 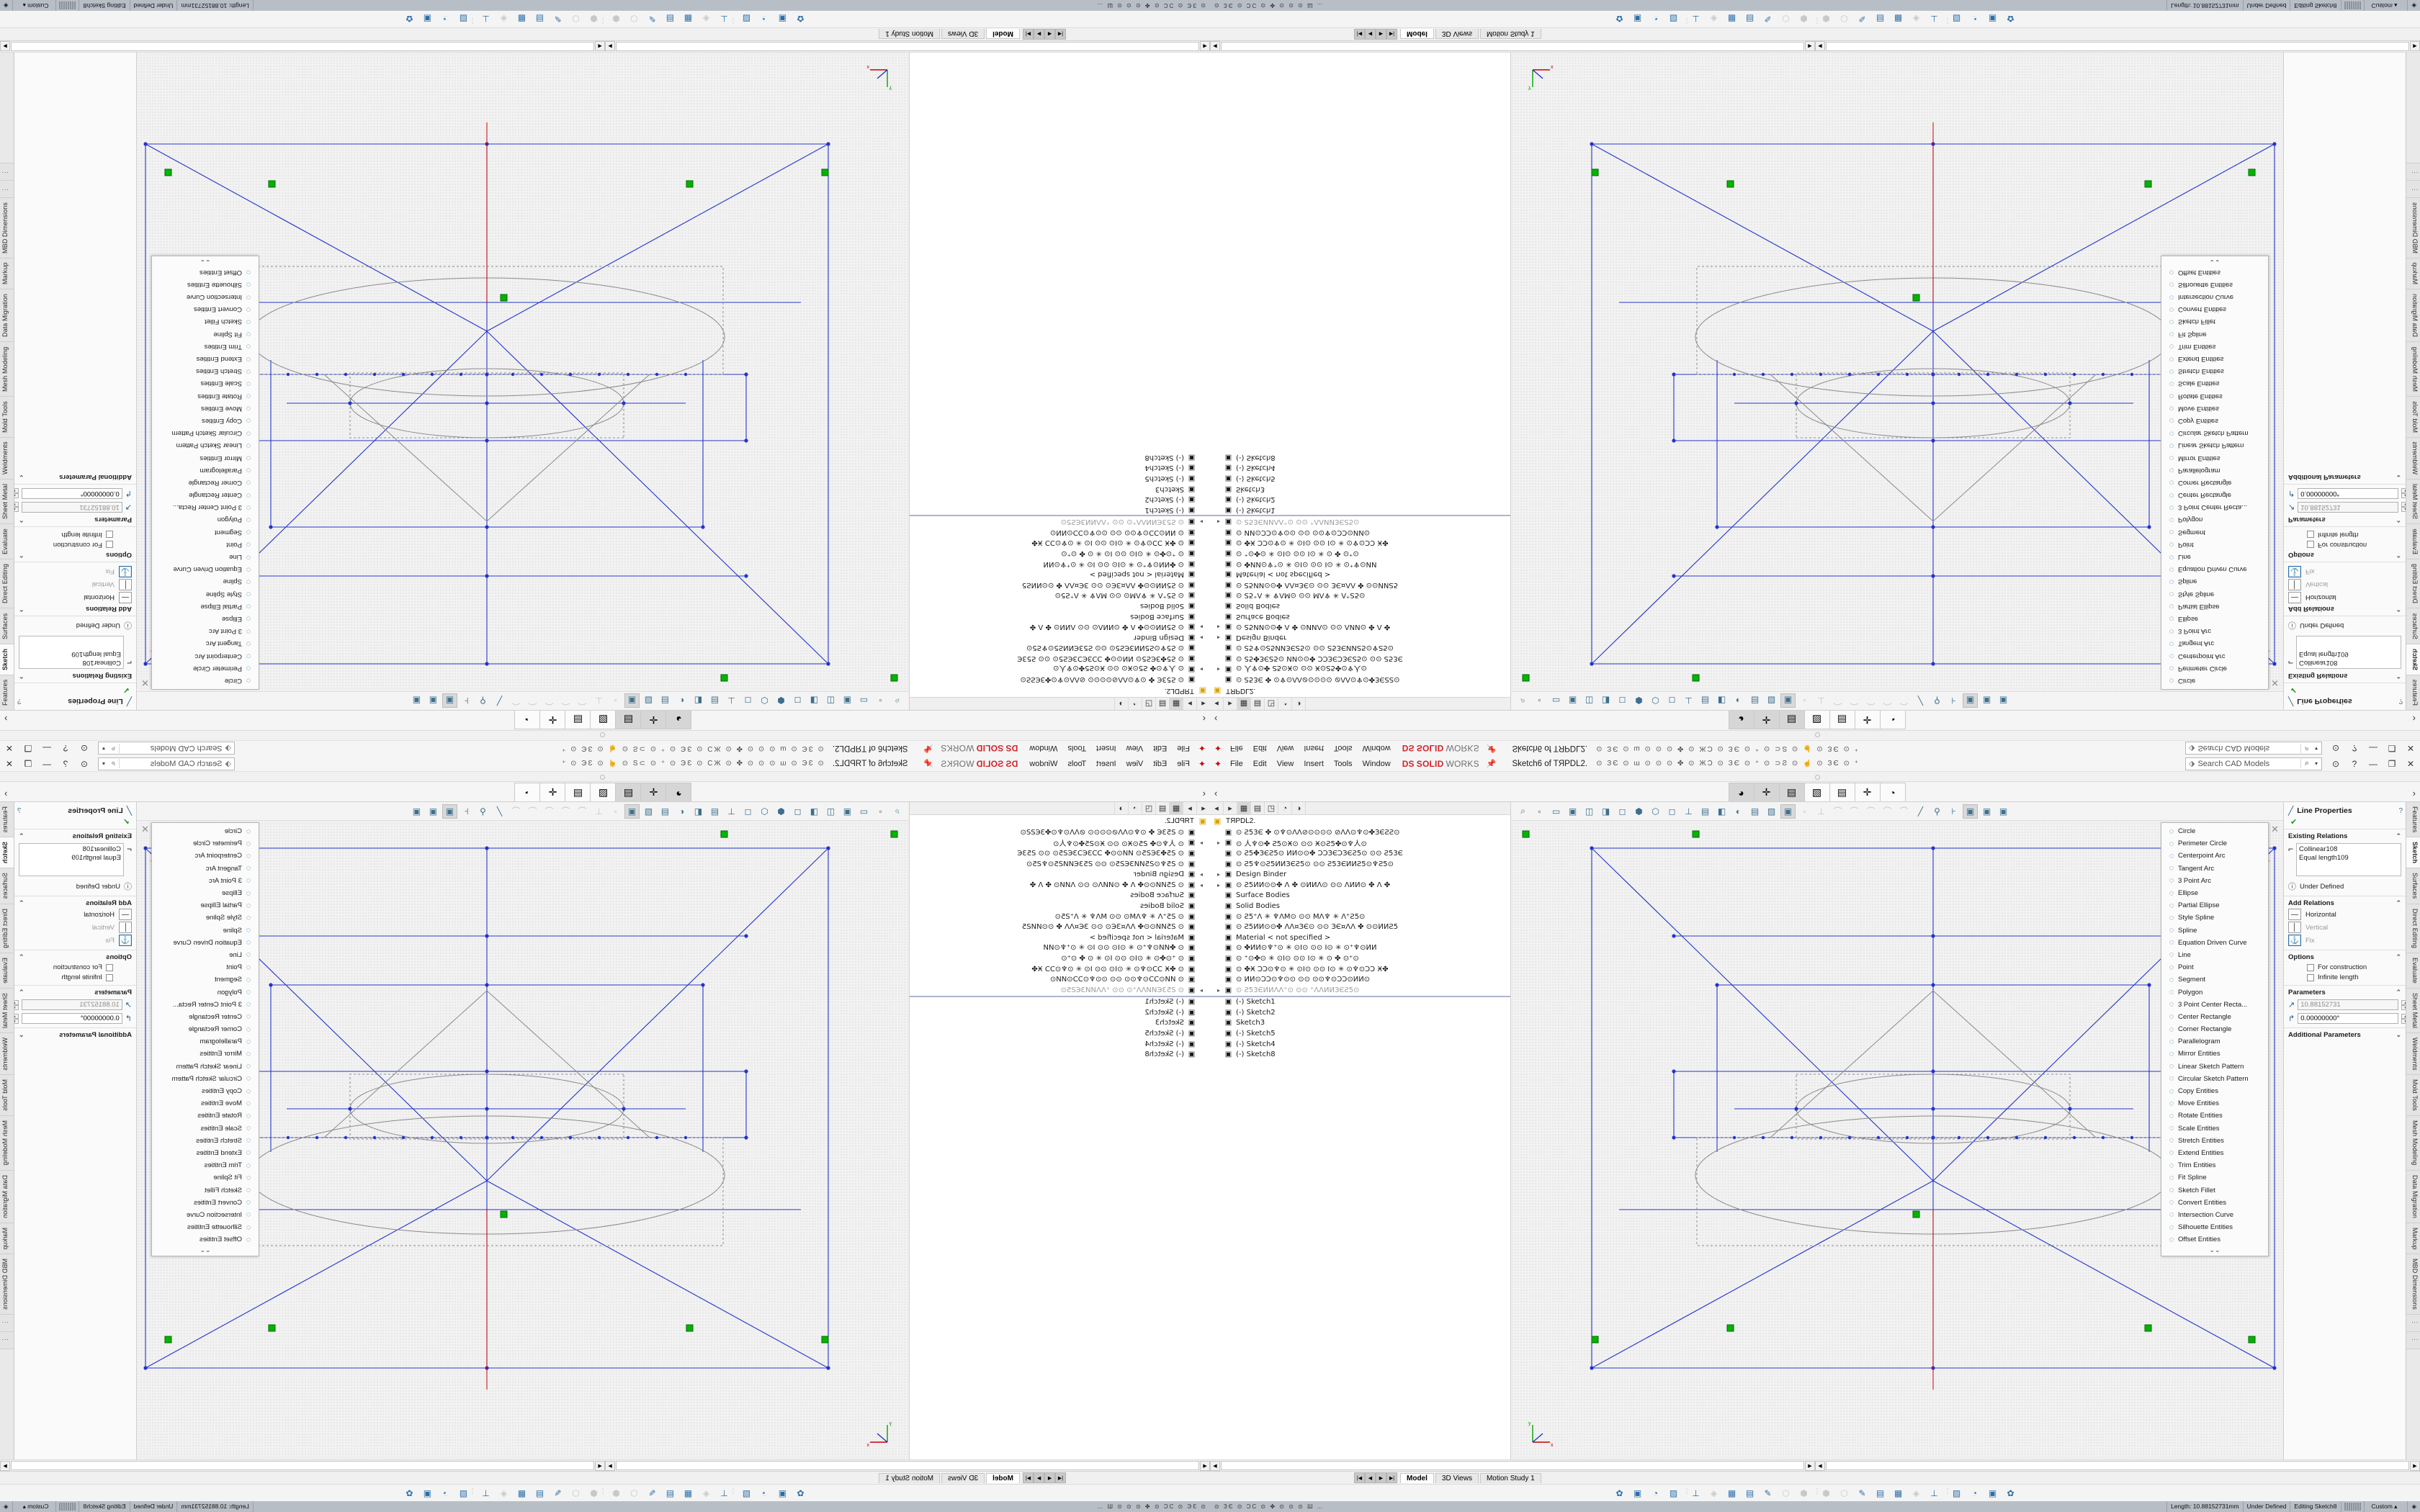 I want to click on tab-first-button: |◀, so click(x=1359, y=34).